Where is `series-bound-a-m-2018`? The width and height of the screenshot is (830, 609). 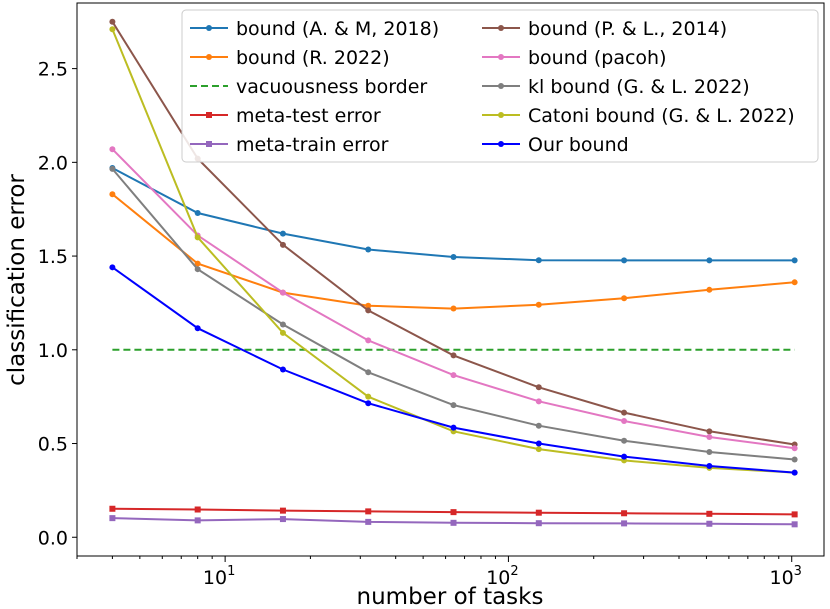
series-bound-a-m-2018 is located at coordinates (453, 214).